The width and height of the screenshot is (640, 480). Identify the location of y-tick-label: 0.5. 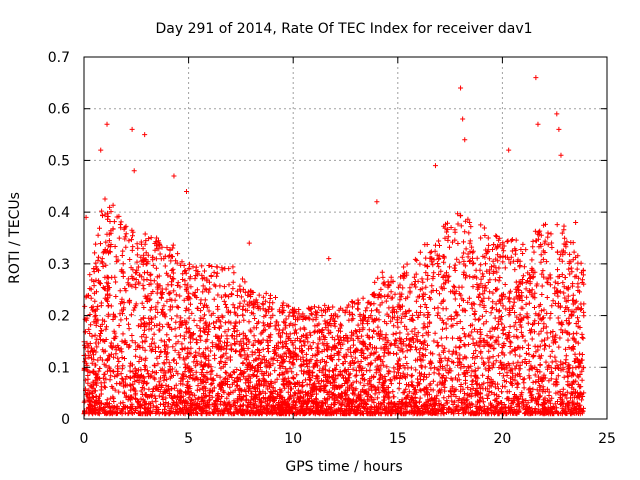
(59, 161).